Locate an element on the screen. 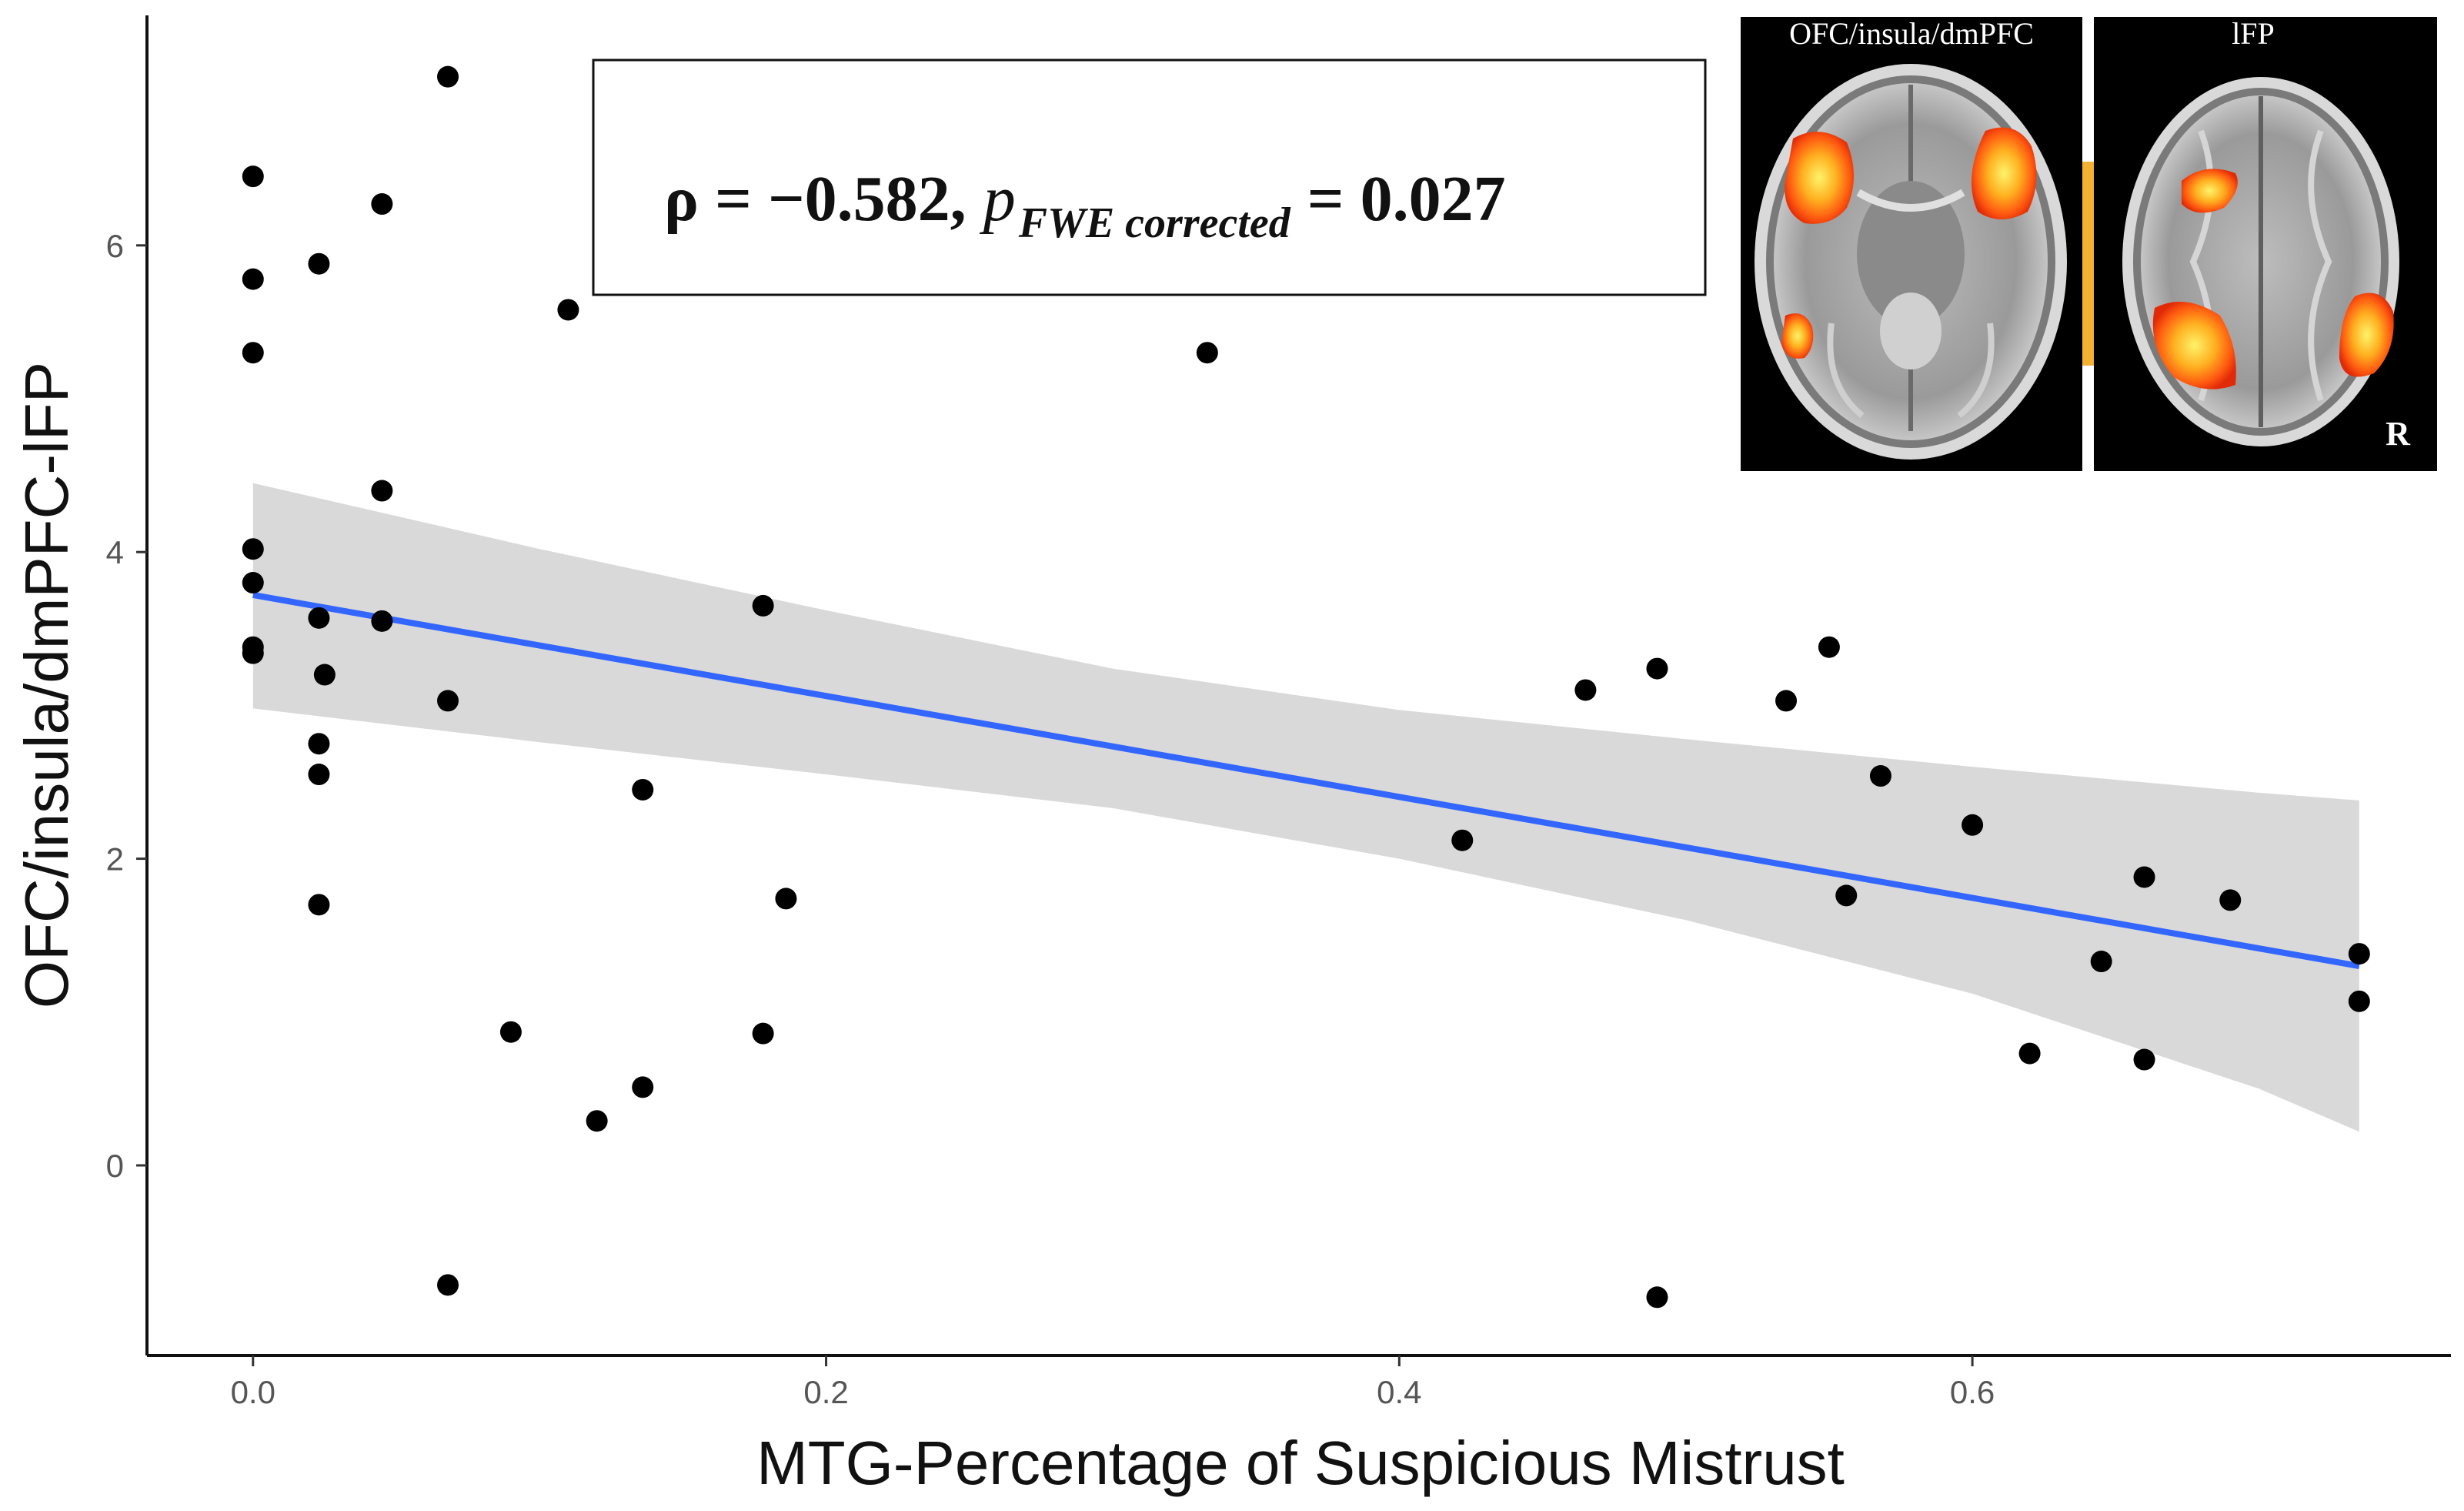 Image resolution: width=2464 pixels, height=1511 pixels. y-tick-label: 6 is located at coordinates (115, 246).